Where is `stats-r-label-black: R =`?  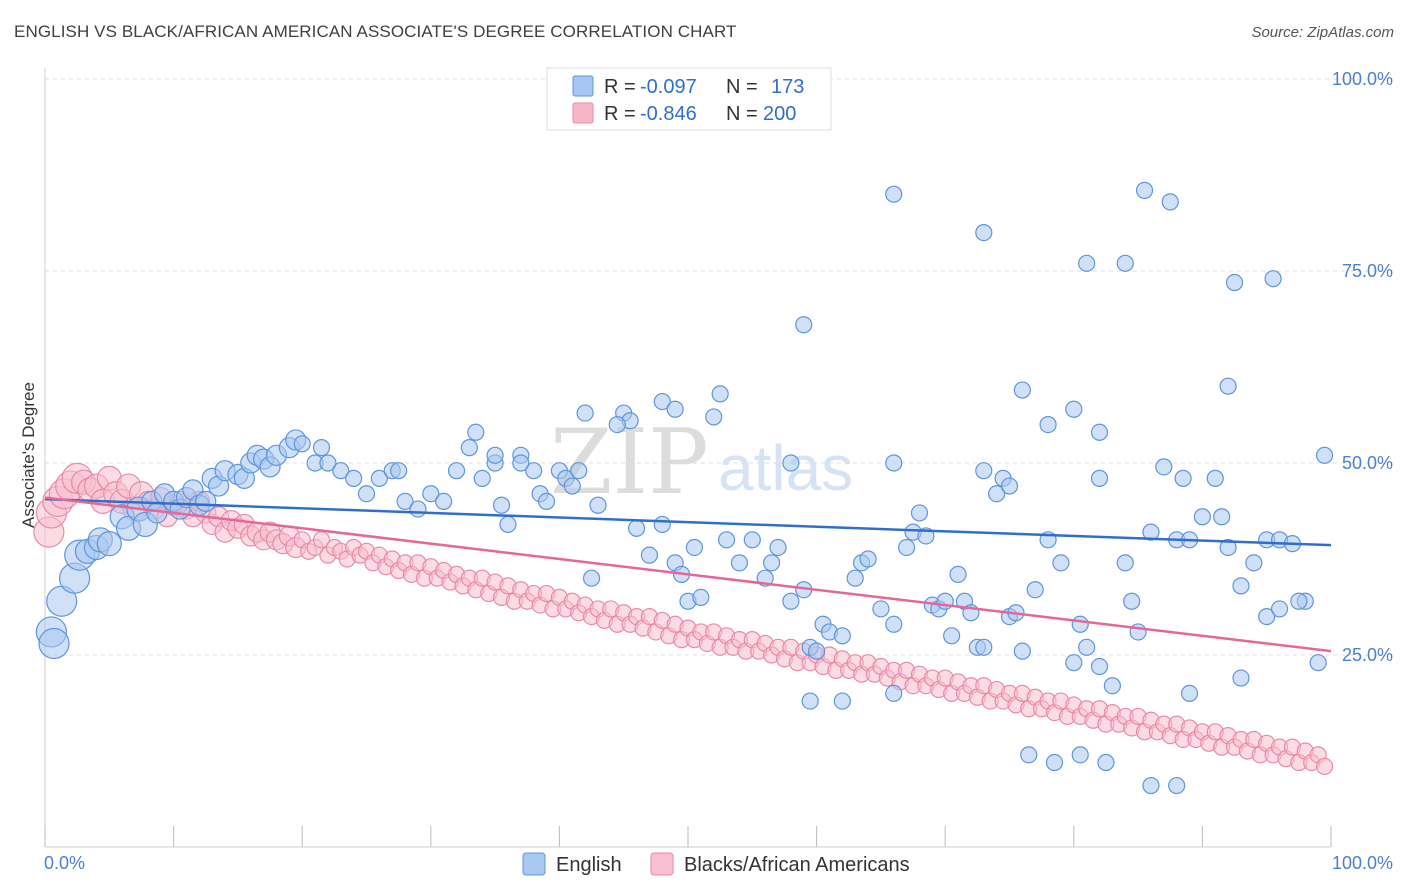
stats-r-label-black: R = is located at coordinates (620, 114).